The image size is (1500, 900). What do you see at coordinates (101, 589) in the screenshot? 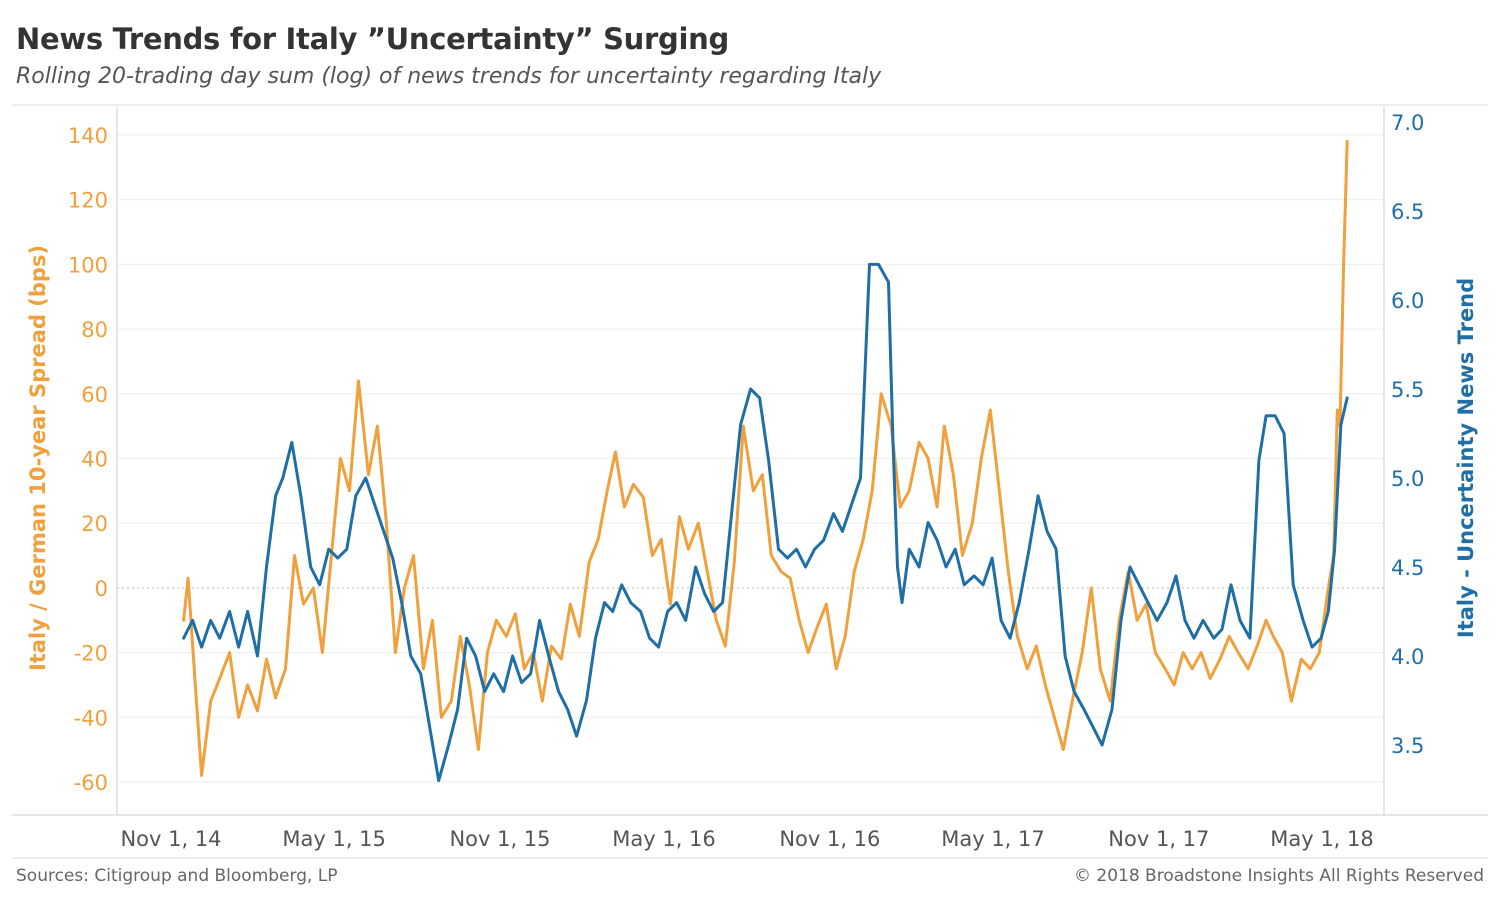
I see `y-left-tick-label: 0` at bounding box center [101, 589].